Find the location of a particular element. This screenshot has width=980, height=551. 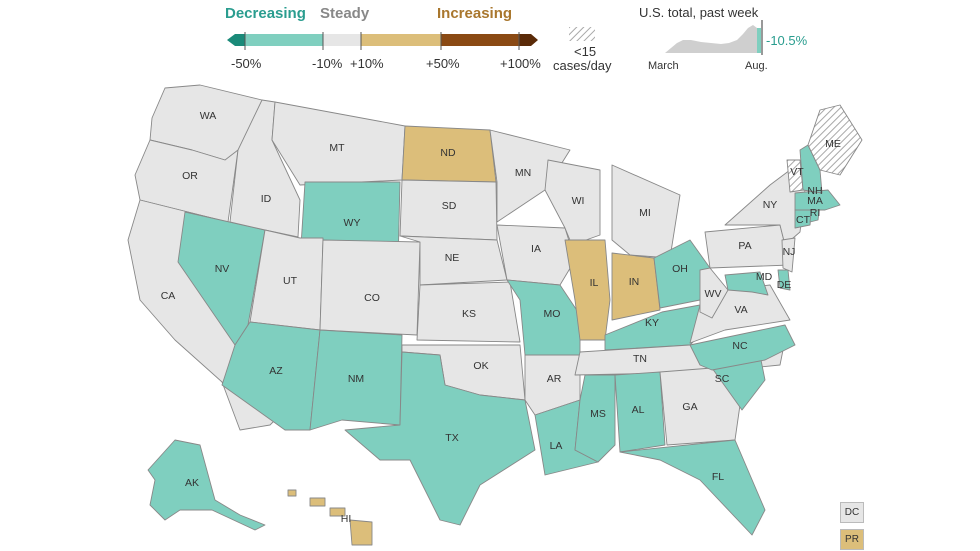

state-label-nh: NH is located at coordinates (814, 191).